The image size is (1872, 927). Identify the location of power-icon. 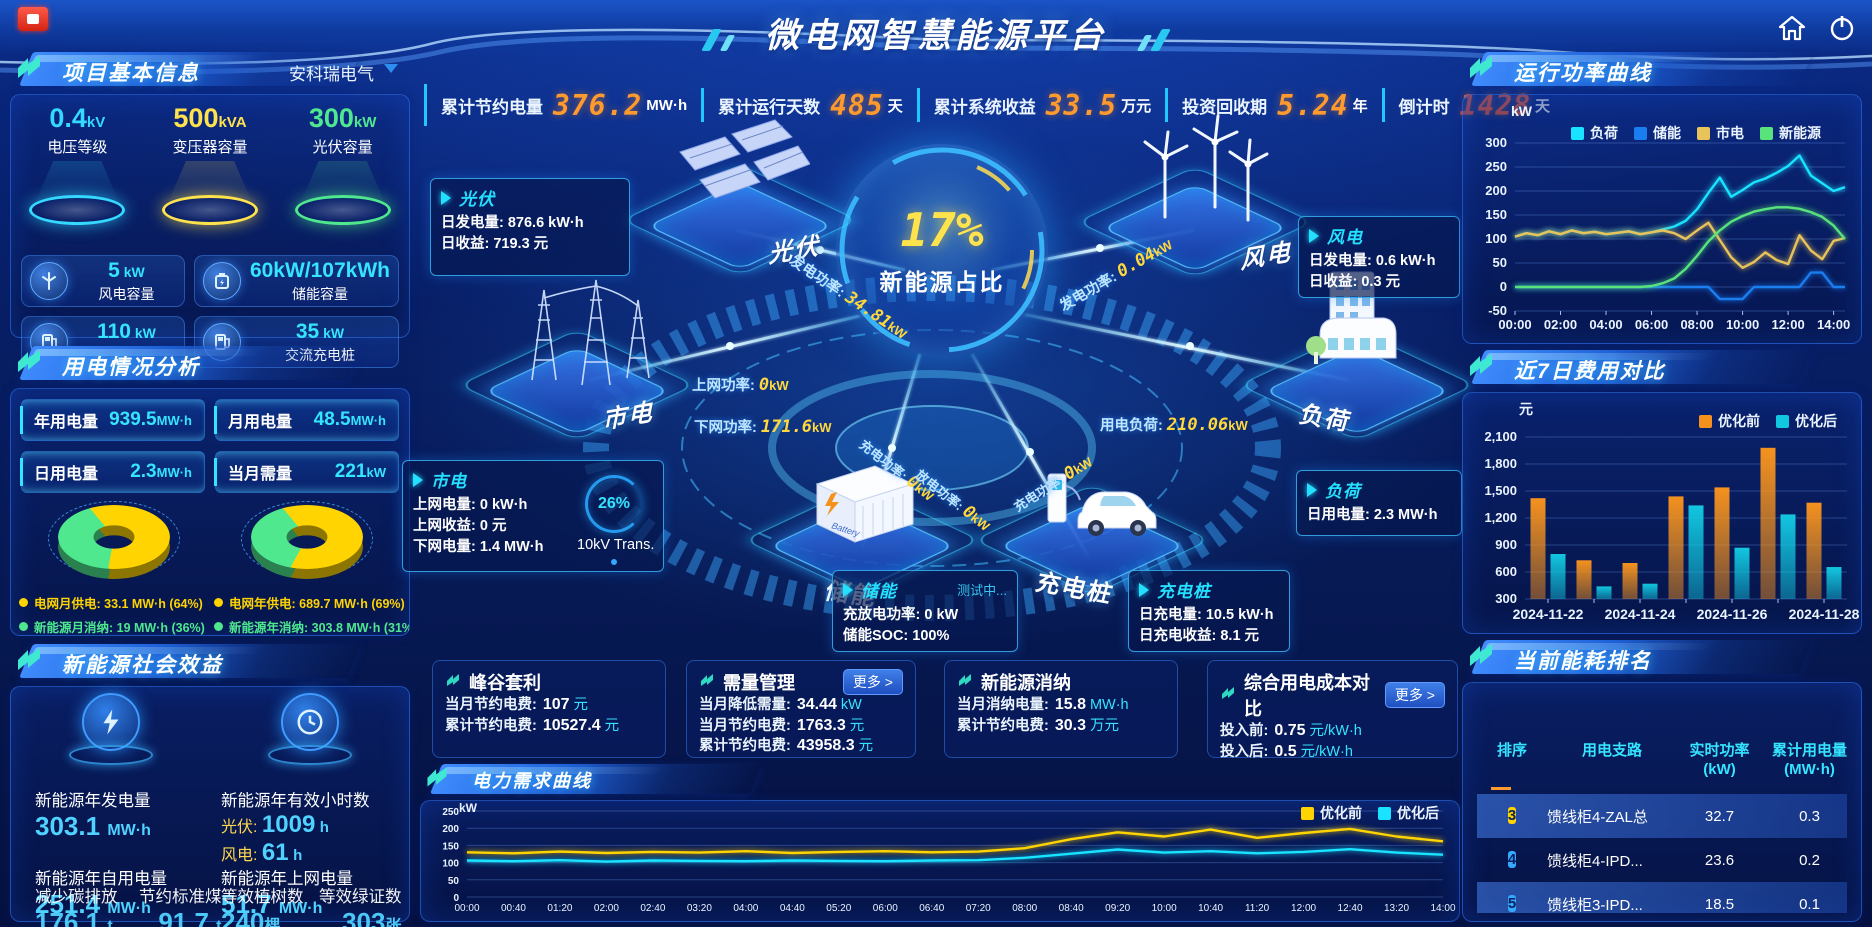
(1842, 28).